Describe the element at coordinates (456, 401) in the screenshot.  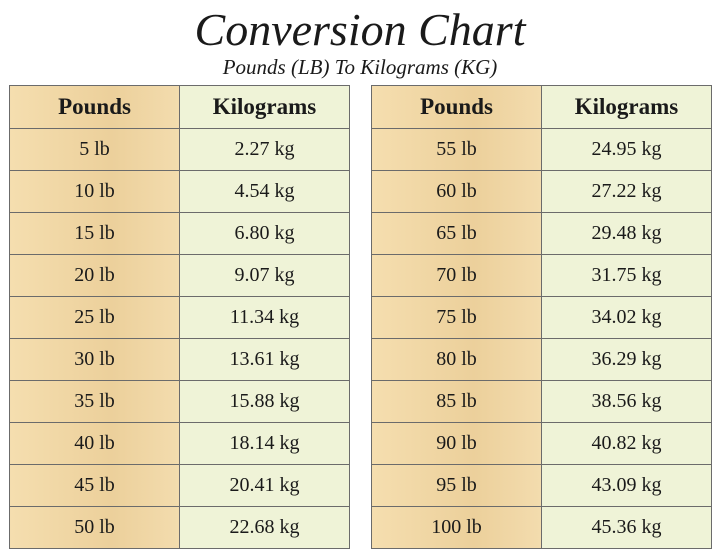
I see `pounds-cell: 85 lb` at that location.